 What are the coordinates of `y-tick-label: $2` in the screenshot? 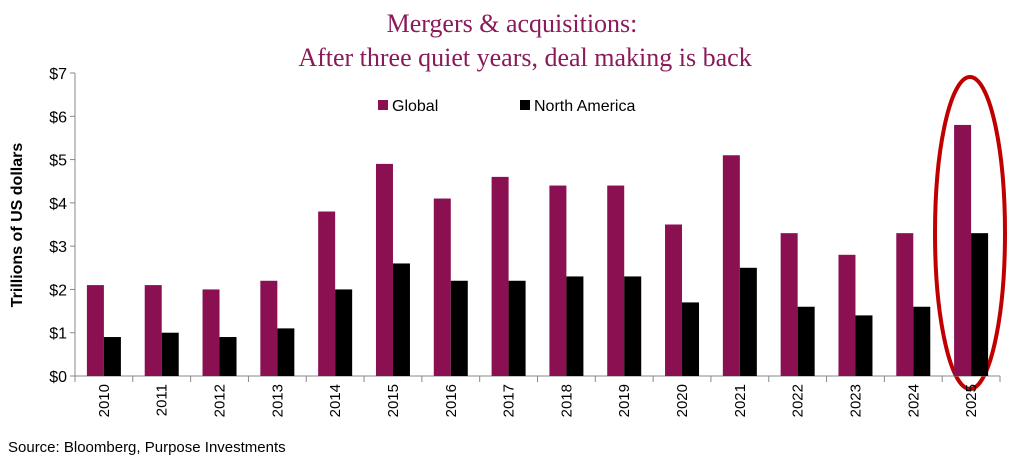 It's located at (58, 290).